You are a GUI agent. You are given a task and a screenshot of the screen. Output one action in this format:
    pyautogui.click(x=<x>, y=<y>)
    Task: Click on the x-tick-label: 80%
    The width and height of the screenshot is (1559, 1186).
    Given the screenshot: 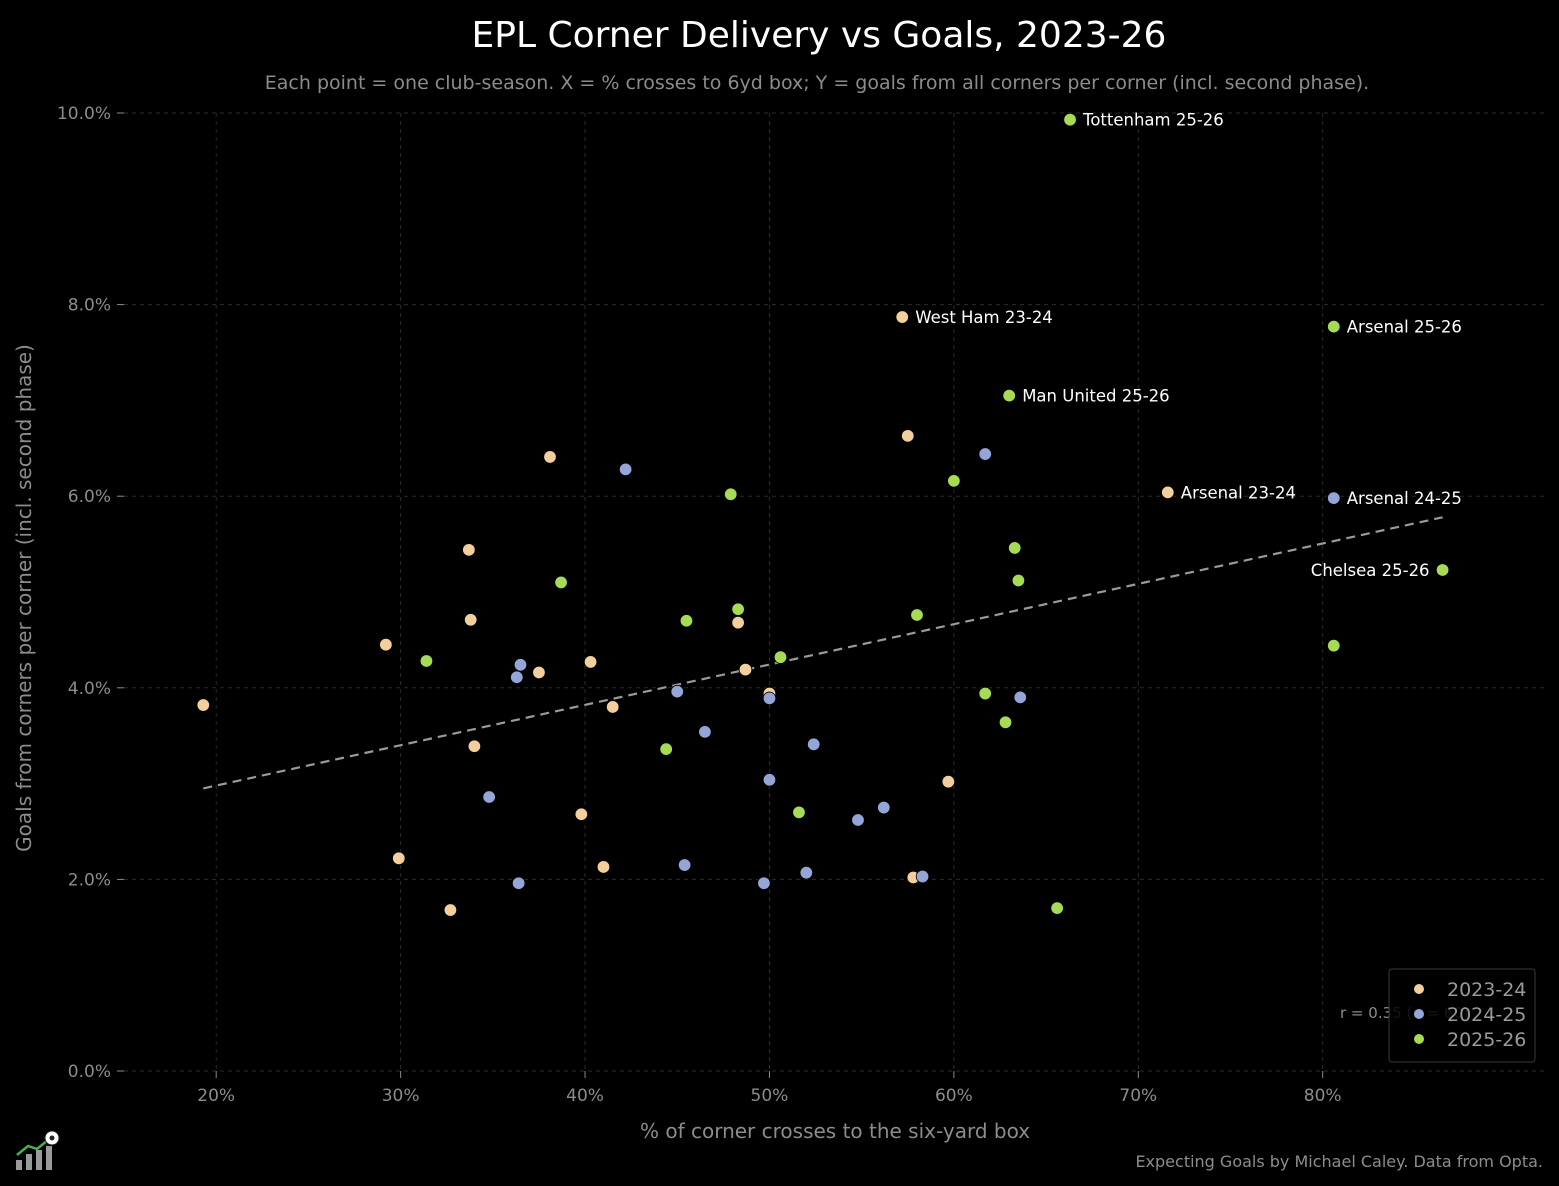 What is the action you would take?
    pyautogui.click(x=1323, y=1096)
    